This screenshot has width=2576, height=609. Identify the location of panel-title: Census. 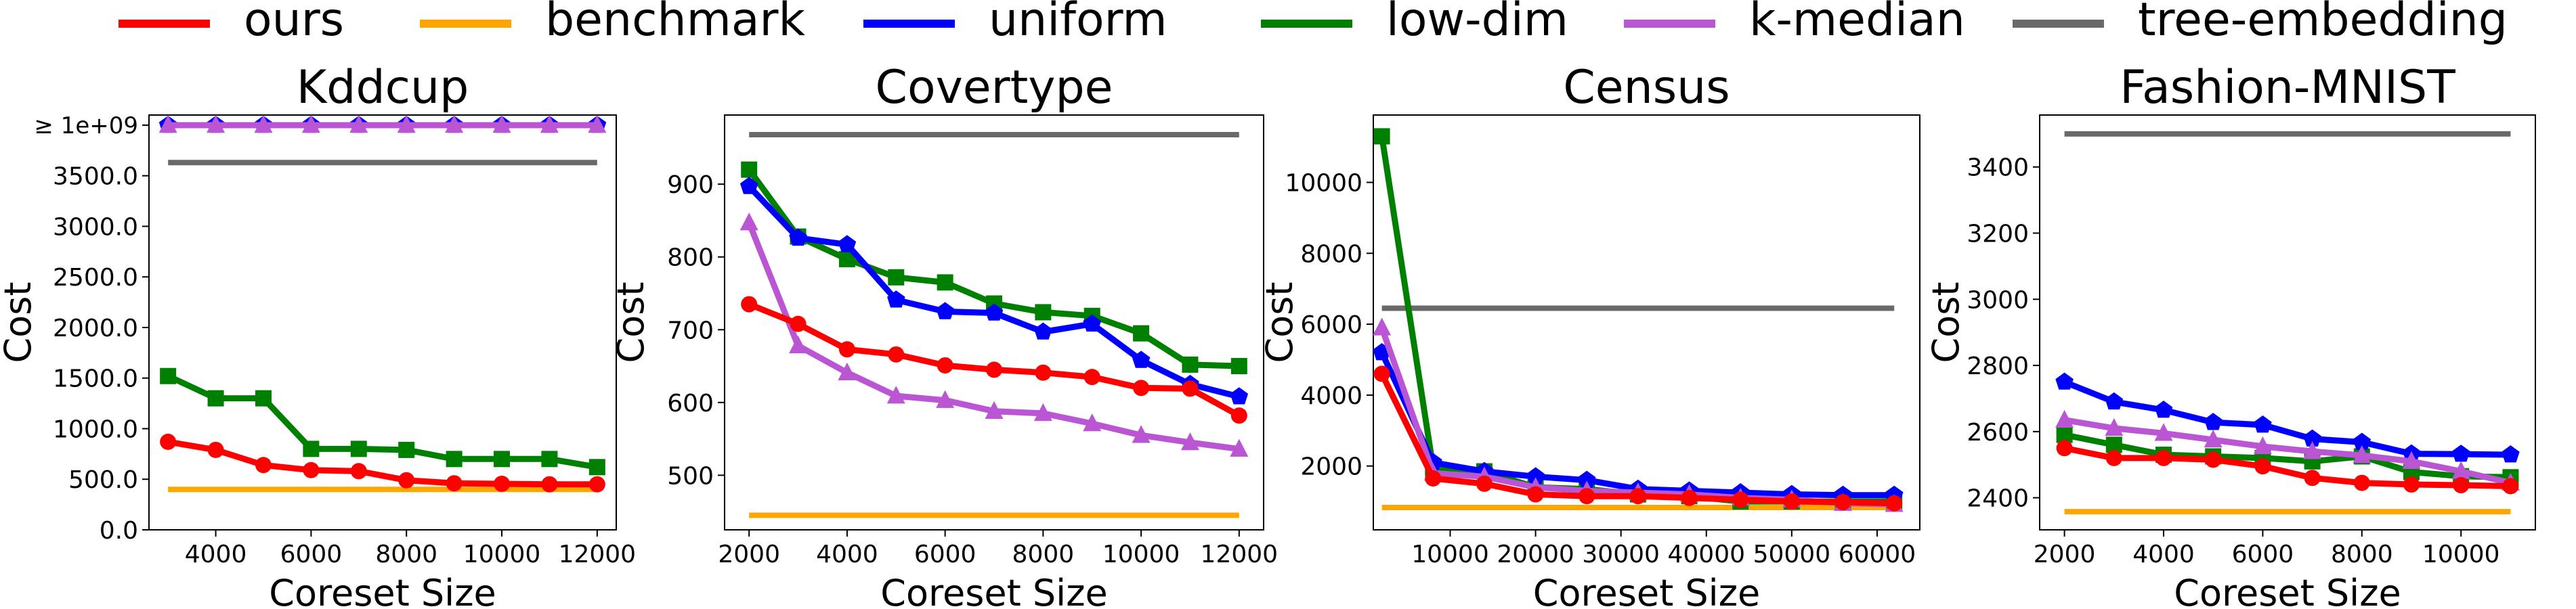
(1646, 87).